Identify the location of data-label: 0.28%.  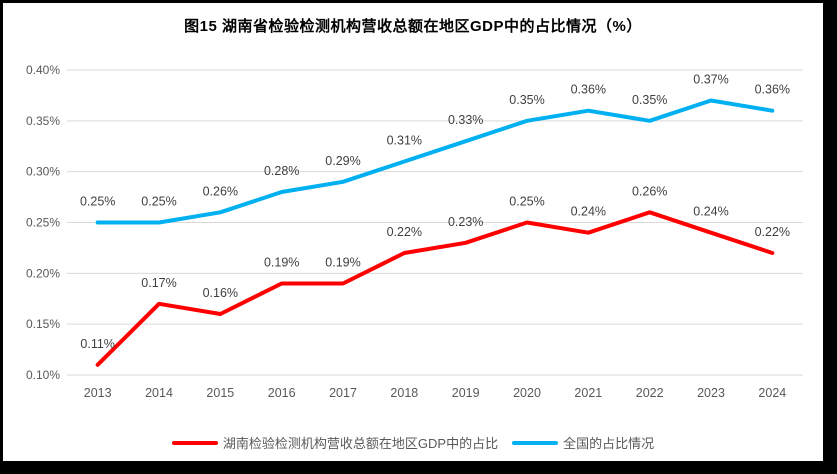
(281, 171).